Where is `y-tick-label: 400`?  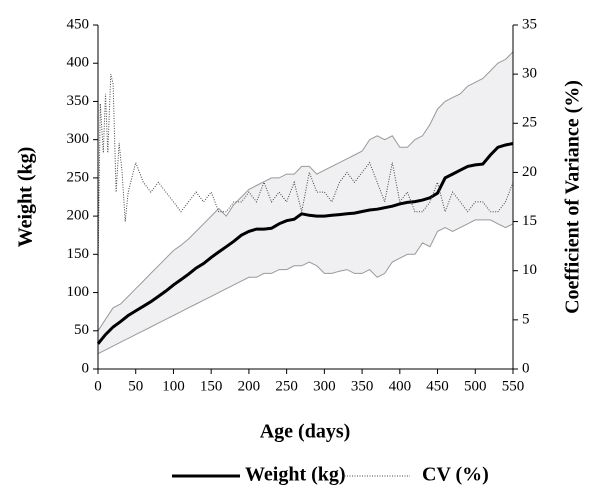 y-tick-label: 400 is located at coordinates (78, 63).